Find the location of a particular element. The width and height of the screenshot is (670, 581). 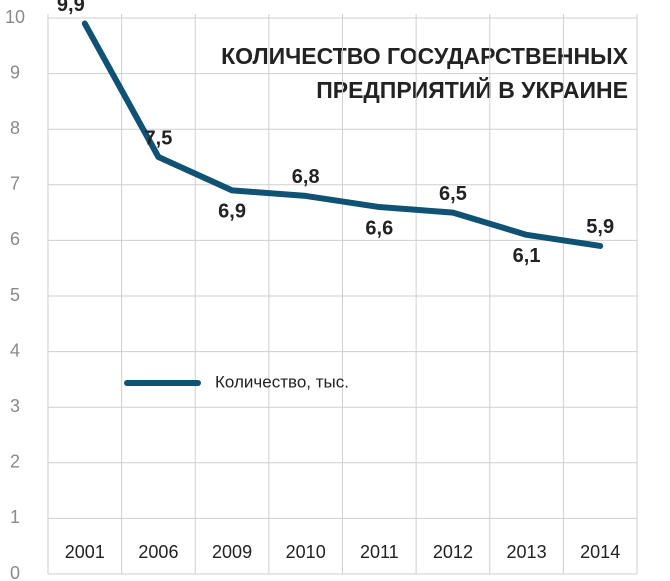

y-tick-label: 8 is located at coordinates (15, 128).